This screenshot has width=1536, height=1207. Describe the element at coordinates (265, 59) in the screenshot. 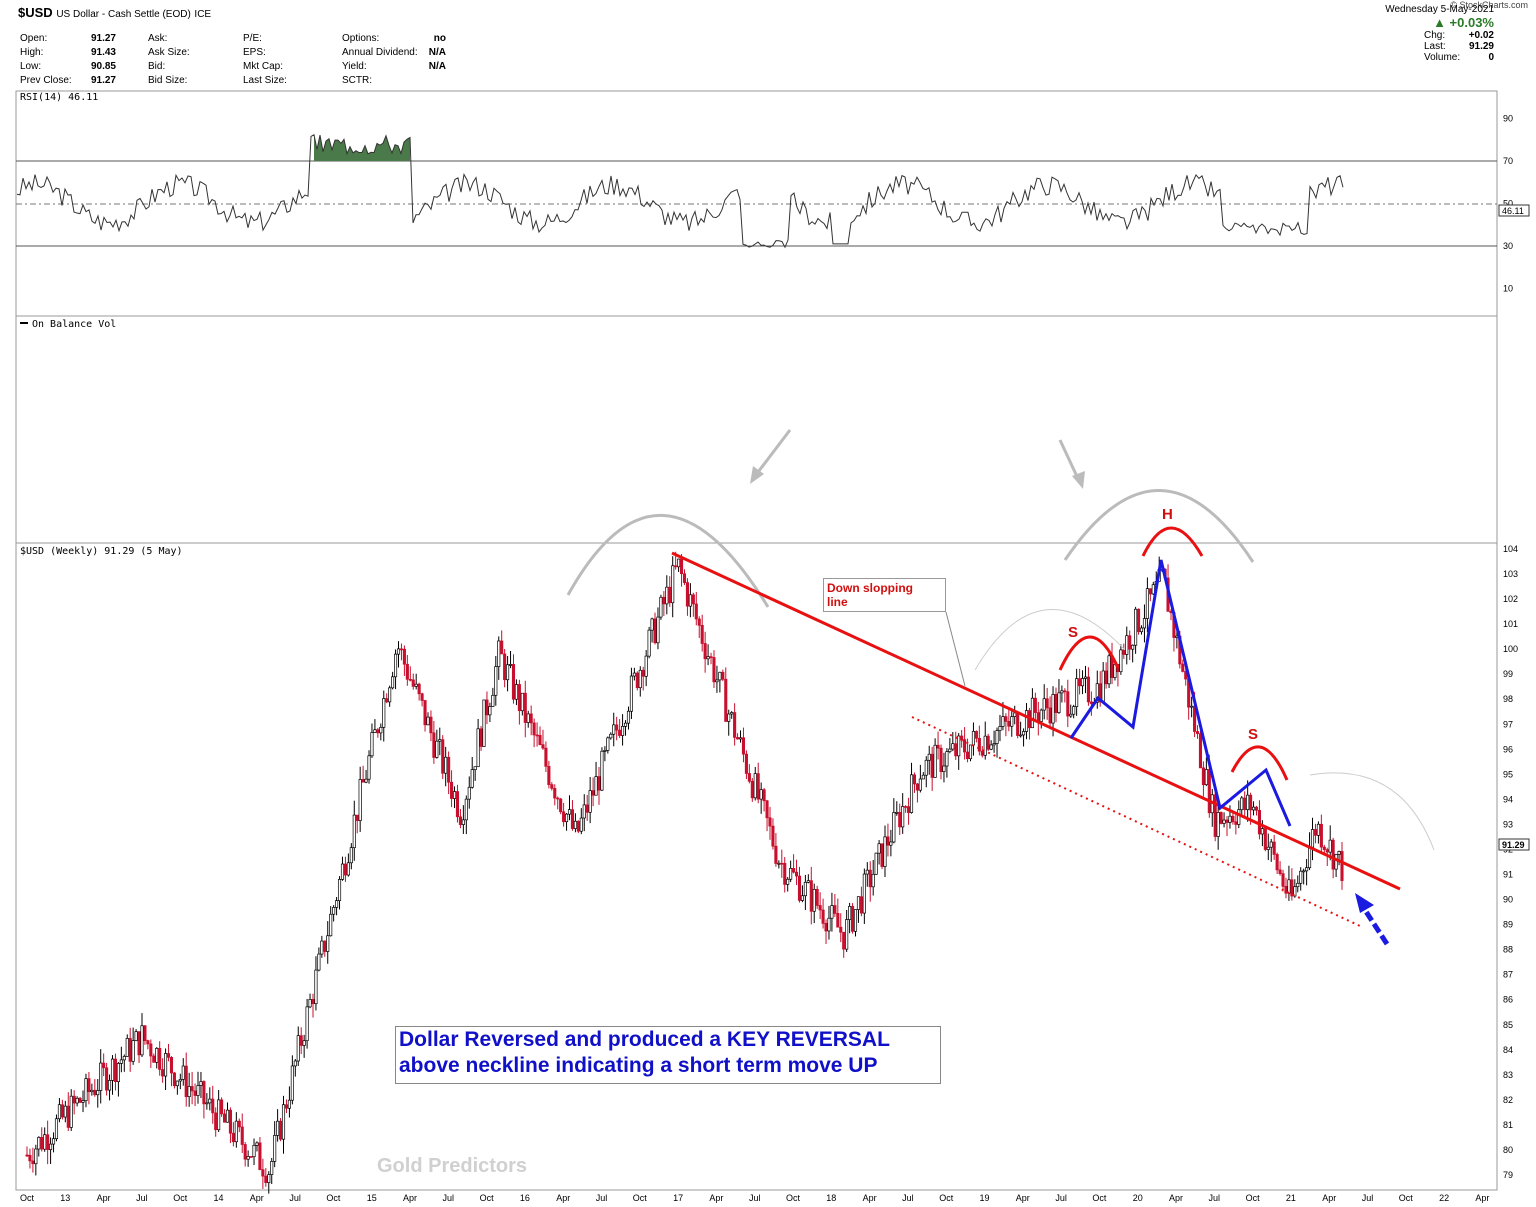

I see `pe-block: P/E: EPS: Mkt Cap: Last Size:` at that location.